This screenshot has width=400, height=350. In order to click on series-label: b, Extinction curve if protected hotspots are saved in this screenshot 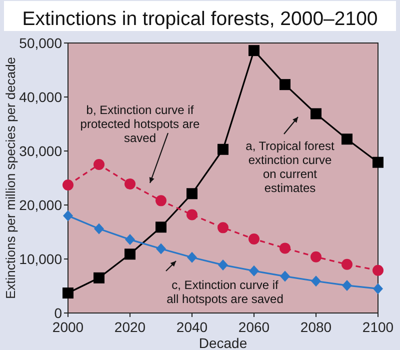, I will do `click(140, 124)`.